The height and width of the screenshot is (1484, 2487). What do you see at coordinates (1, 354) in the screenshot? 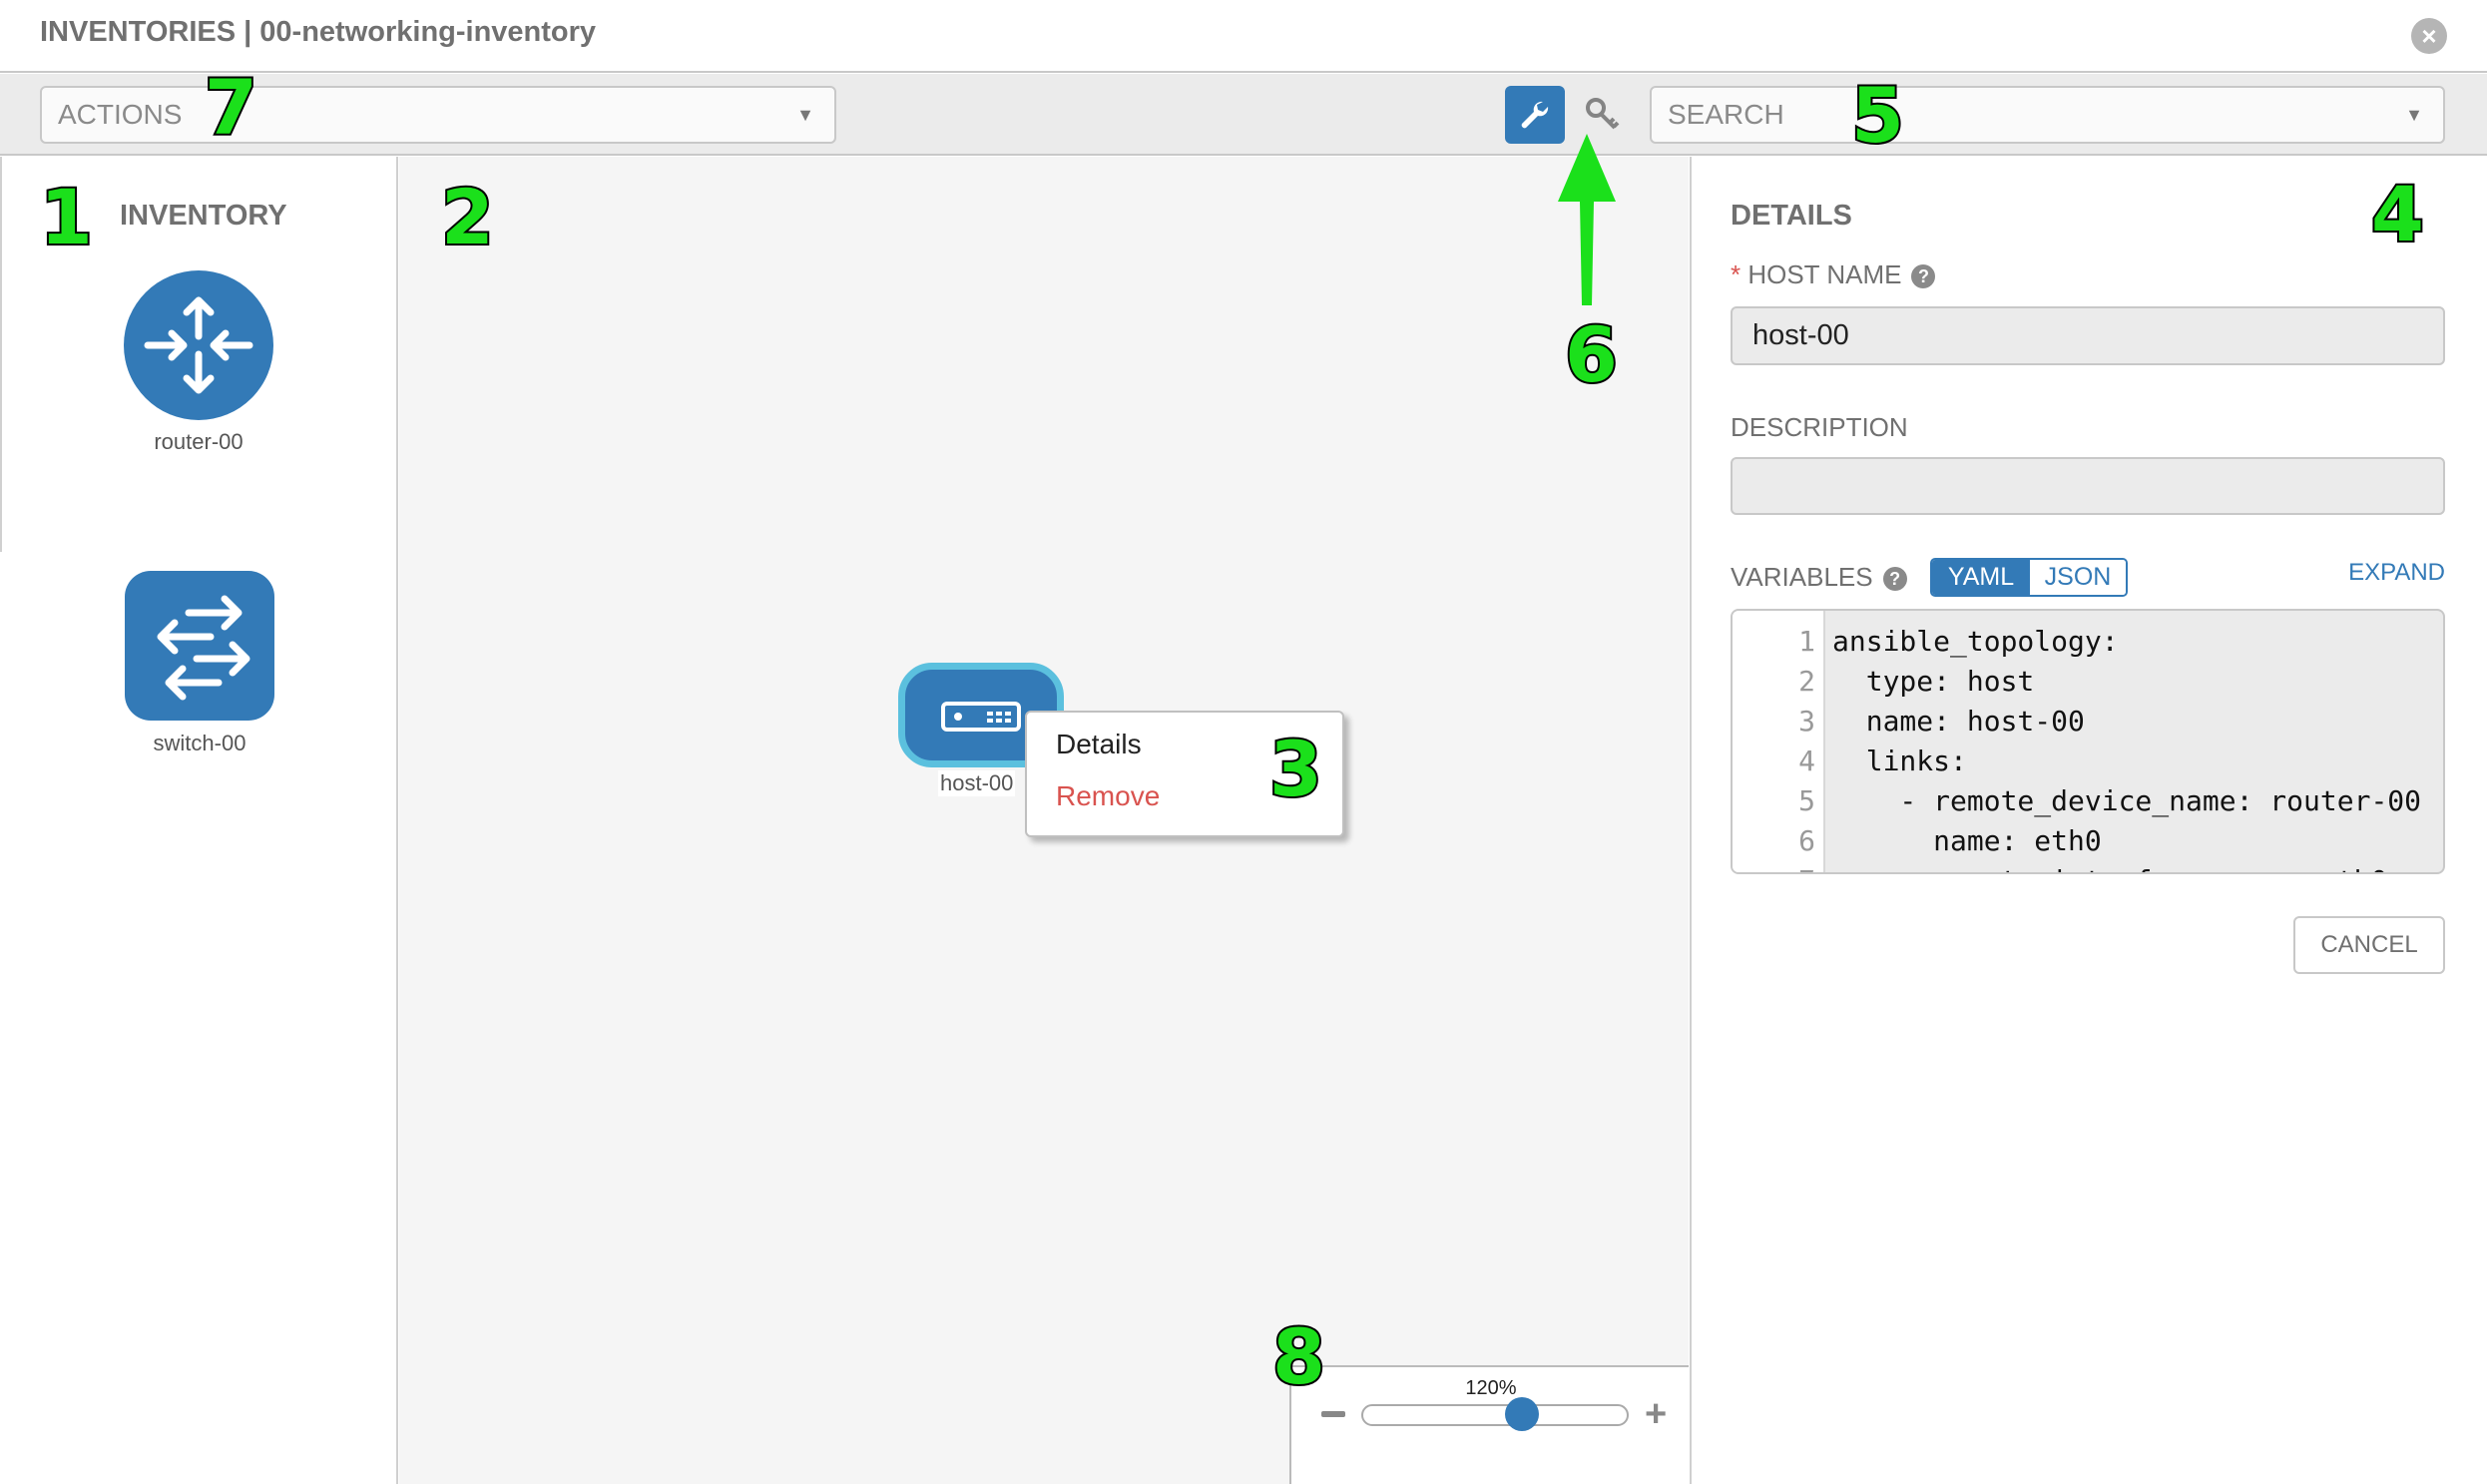
I see `divider` at bounding box center [1, 354].